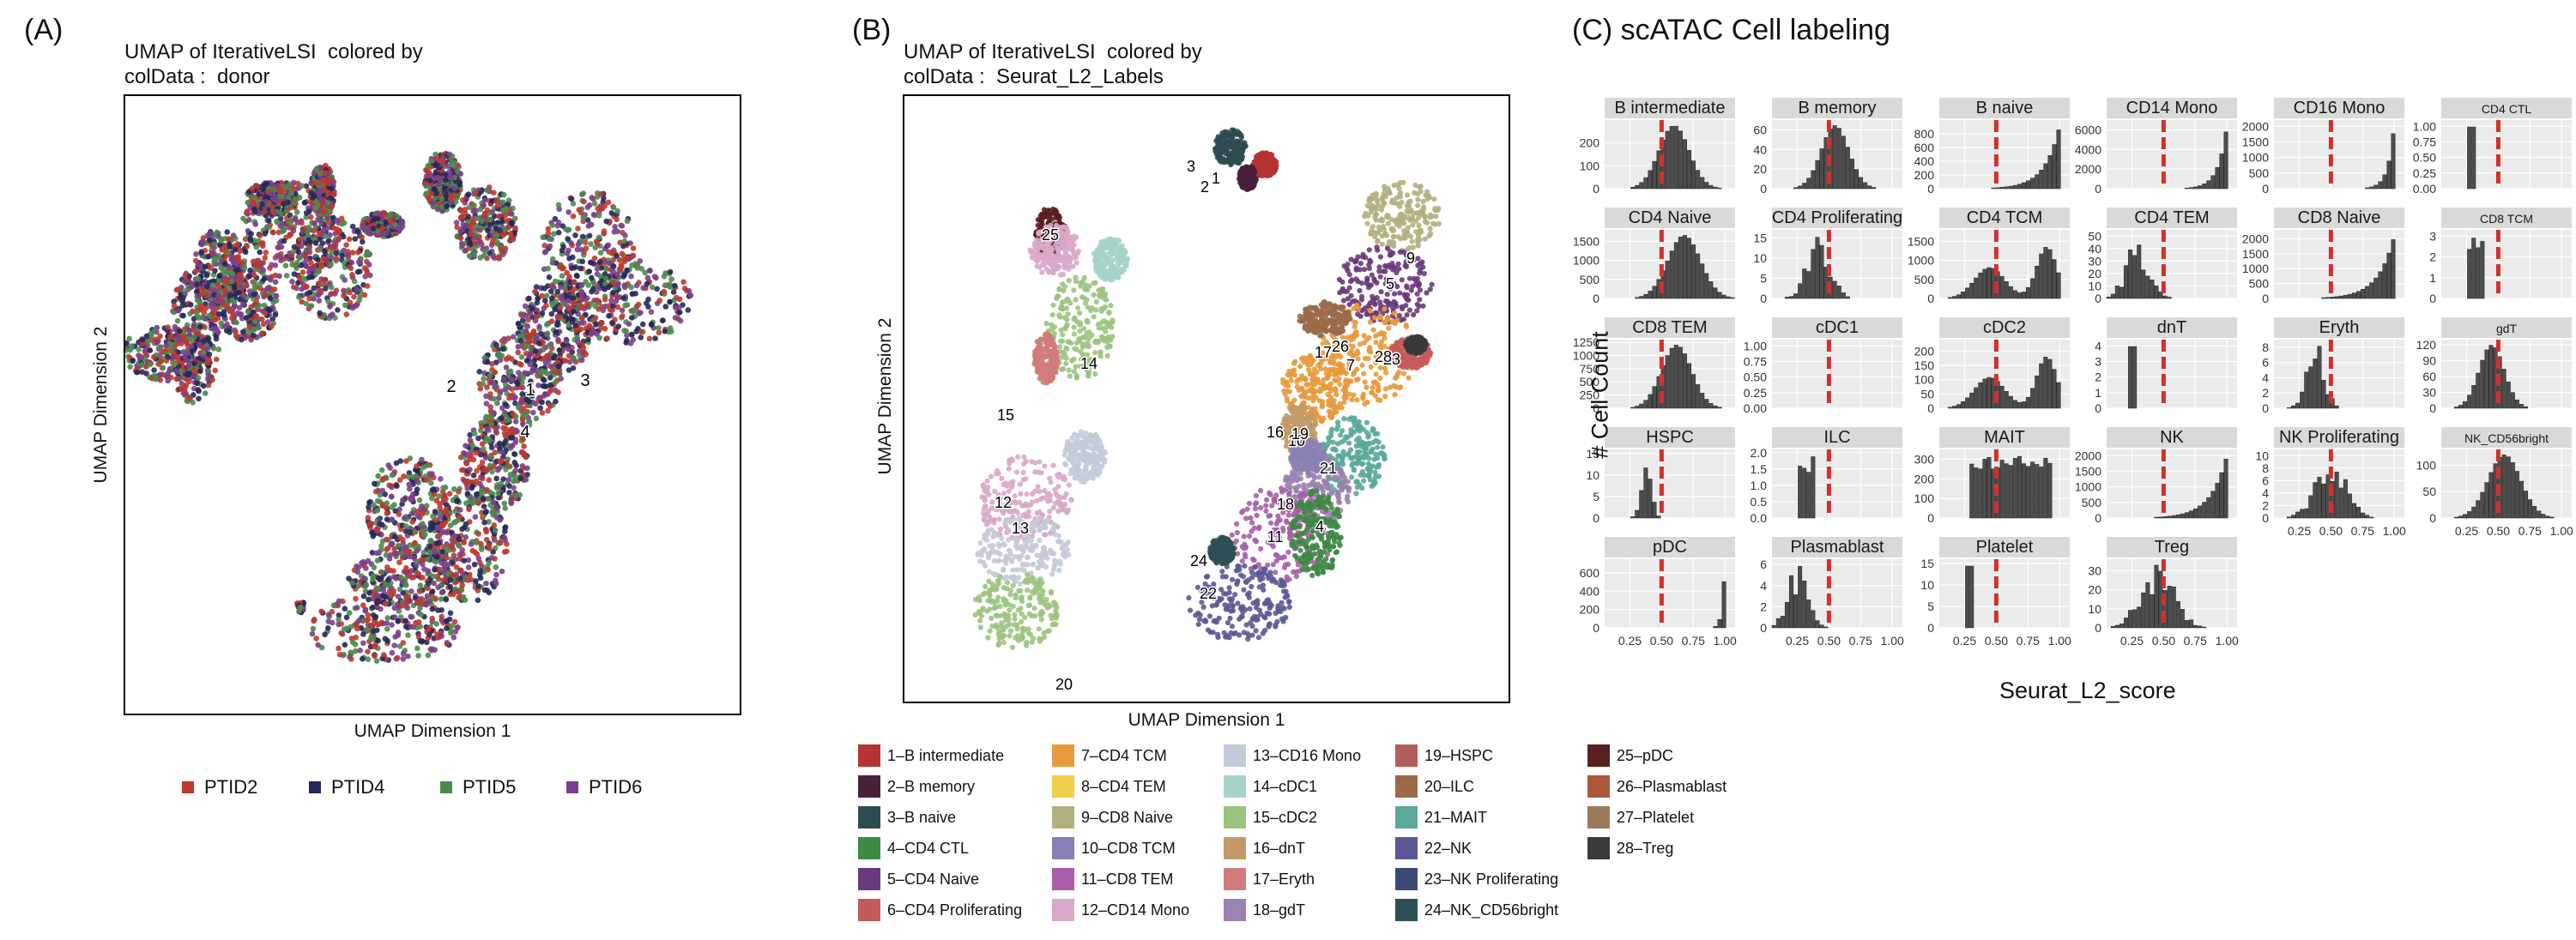 This screenshot has width=2576, height=940. Describe the element at coordinates (409, 407) in the screenshot. I see `umap-a-points` at that location.